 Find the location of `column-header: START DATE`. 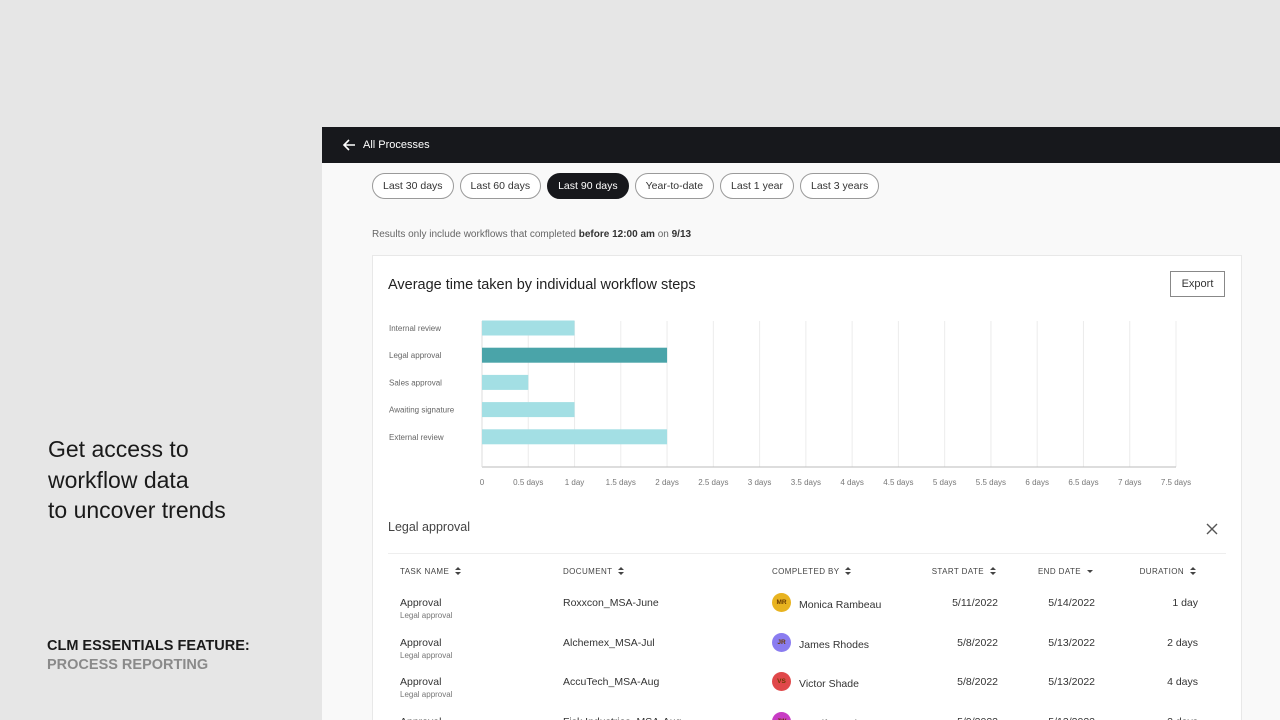

column-header: START DATE is located at coordinates (965, 571).